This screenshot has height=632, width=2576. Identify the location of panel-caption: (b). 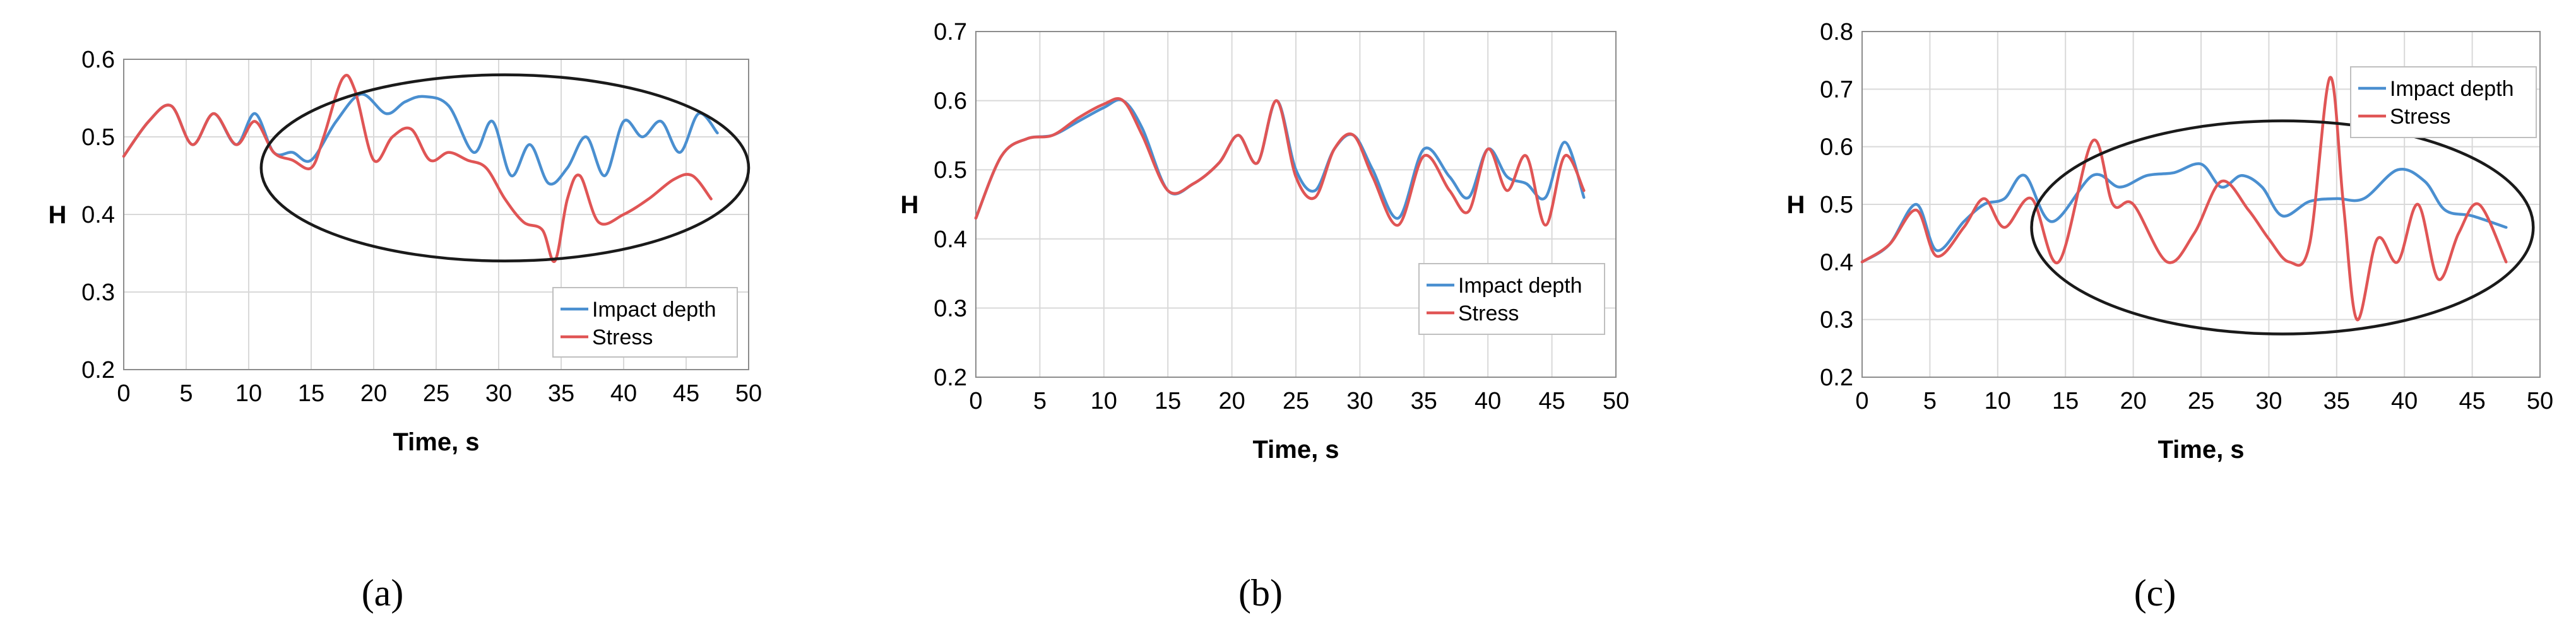
(1260, 593).